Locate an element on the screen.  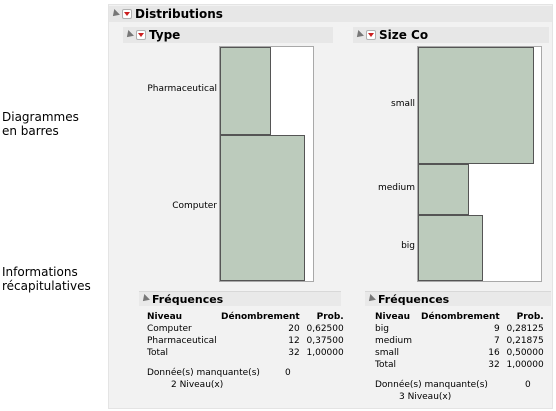
bar-pharmaceutical is located at coordinates (245, 91).